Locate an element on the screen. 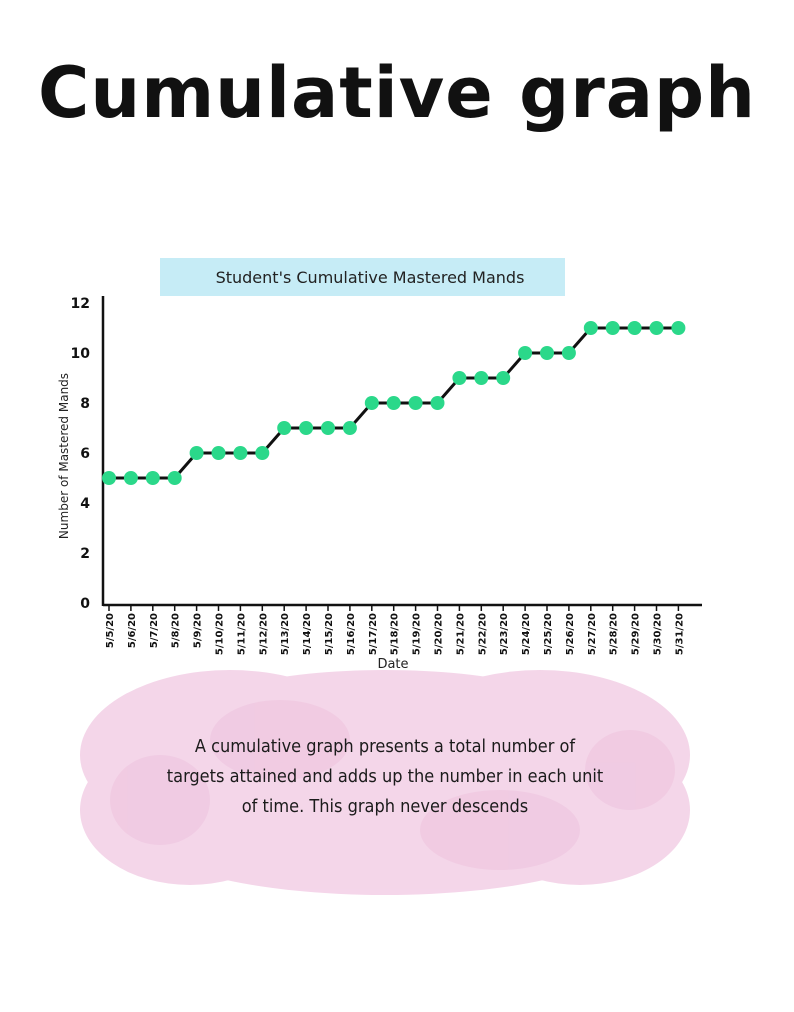 The width and height of the screenshot is (794, 1012). y-tick-labels: 0 2 4 6 8 10 12 is located at coordinates (81, 454).